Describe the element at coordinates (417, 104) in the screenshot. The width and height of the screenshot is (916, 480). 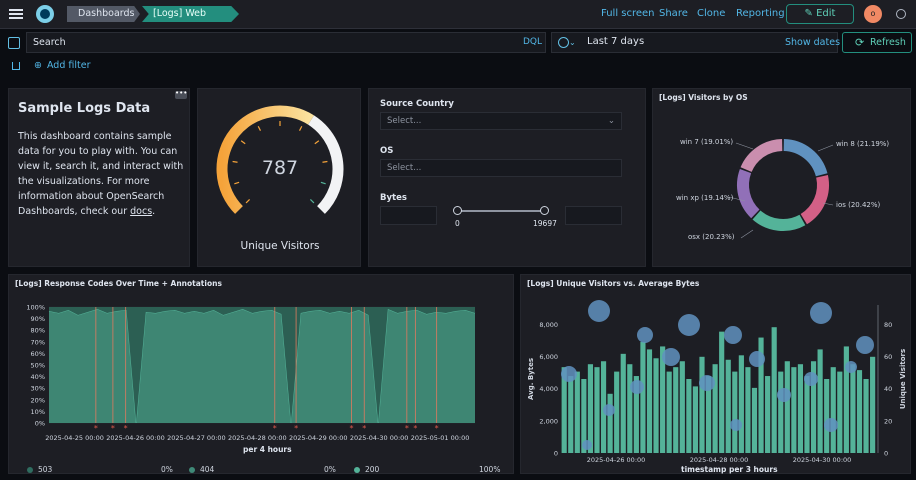
I see `country-label: Source Country` at that location.